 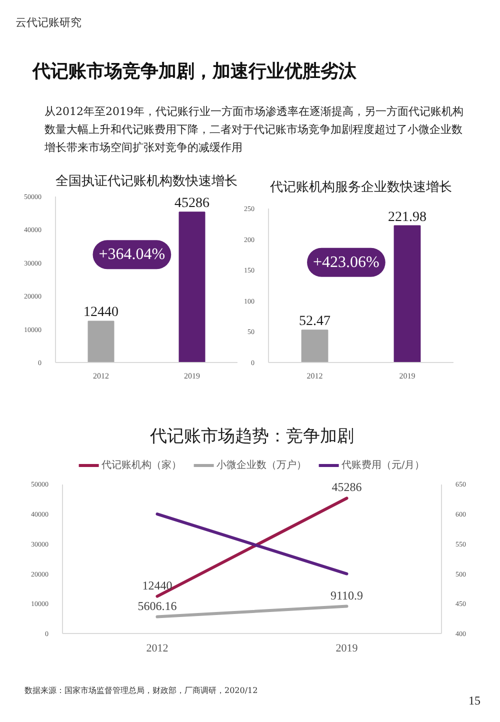 I want to click on text: 代记账市场竞争加剧，加速行业优胜劣汰, so click(x=195, y=71).